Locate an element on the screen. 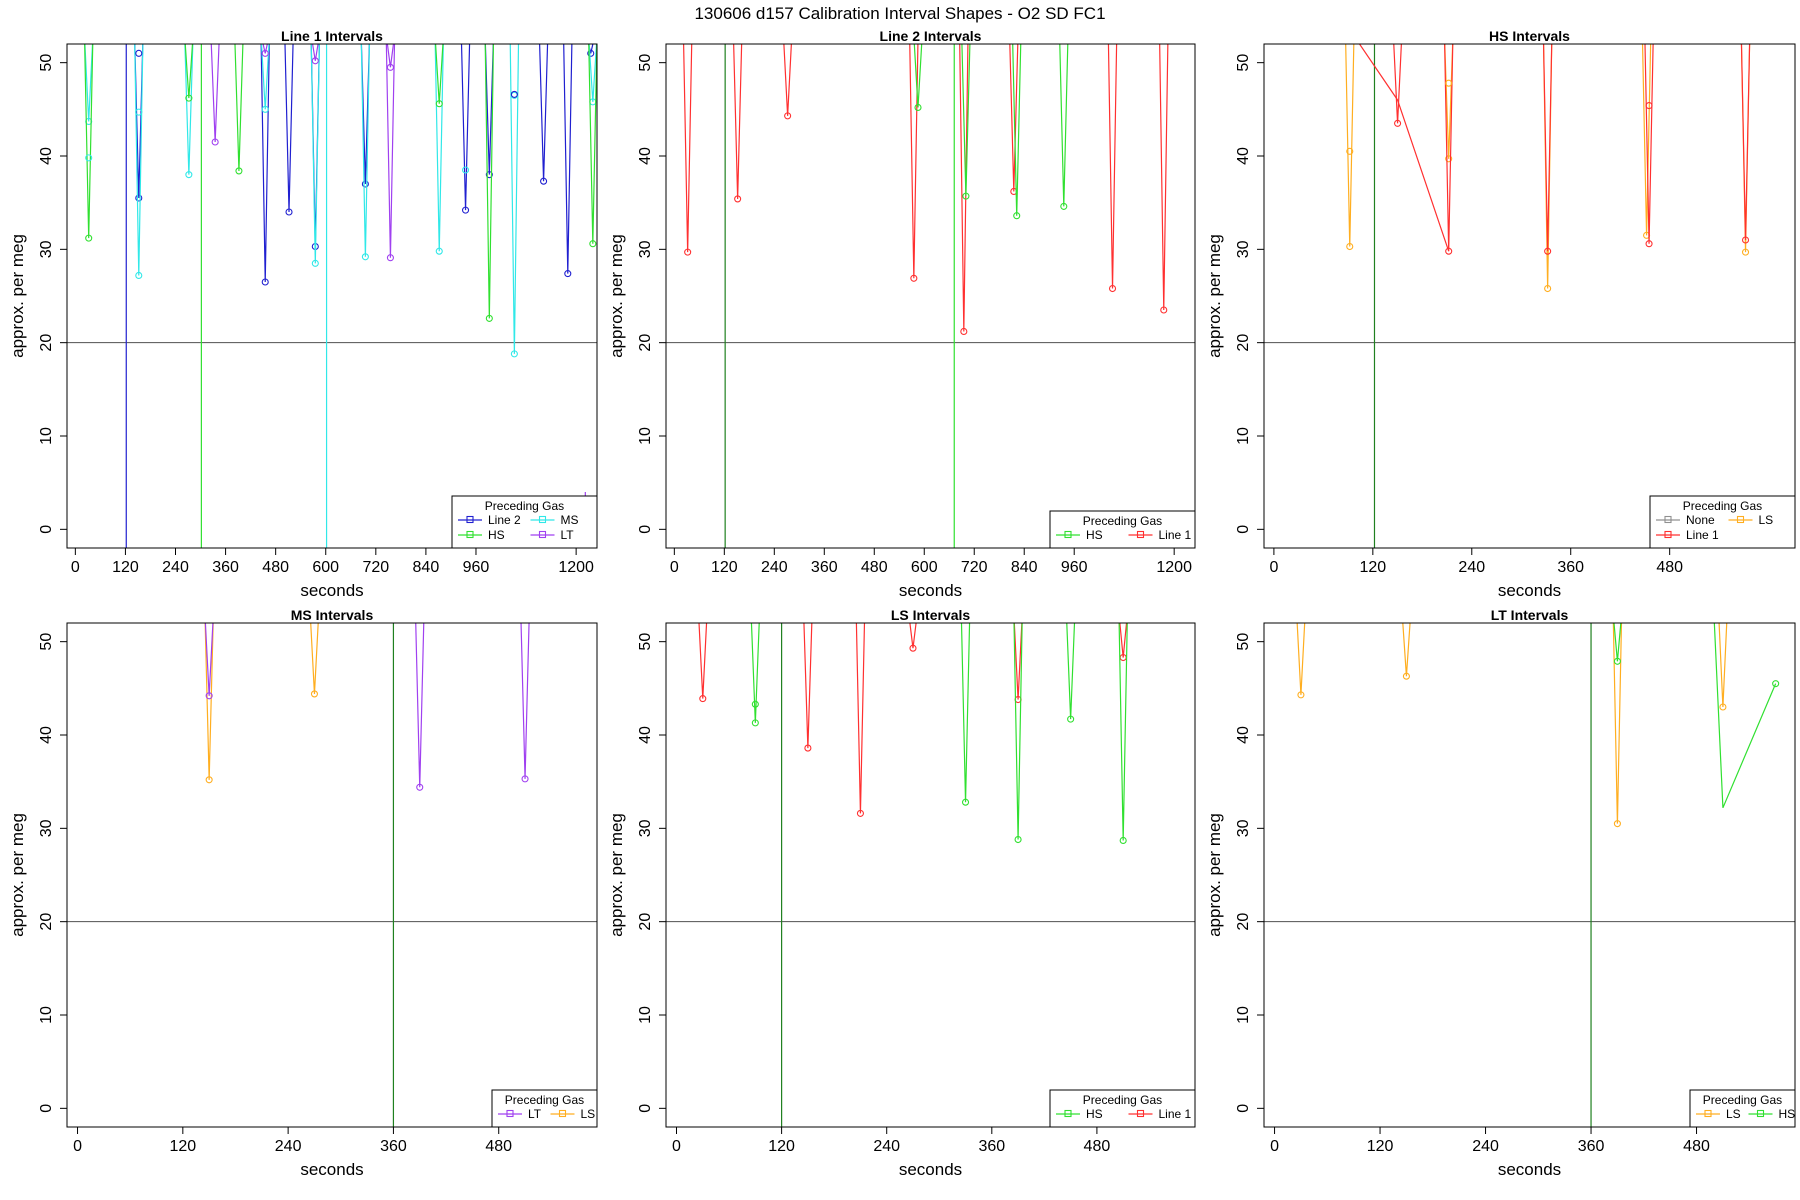 The image size is (1800, 1200). y-tick-label: 20 is located at coordinates (645, 343).